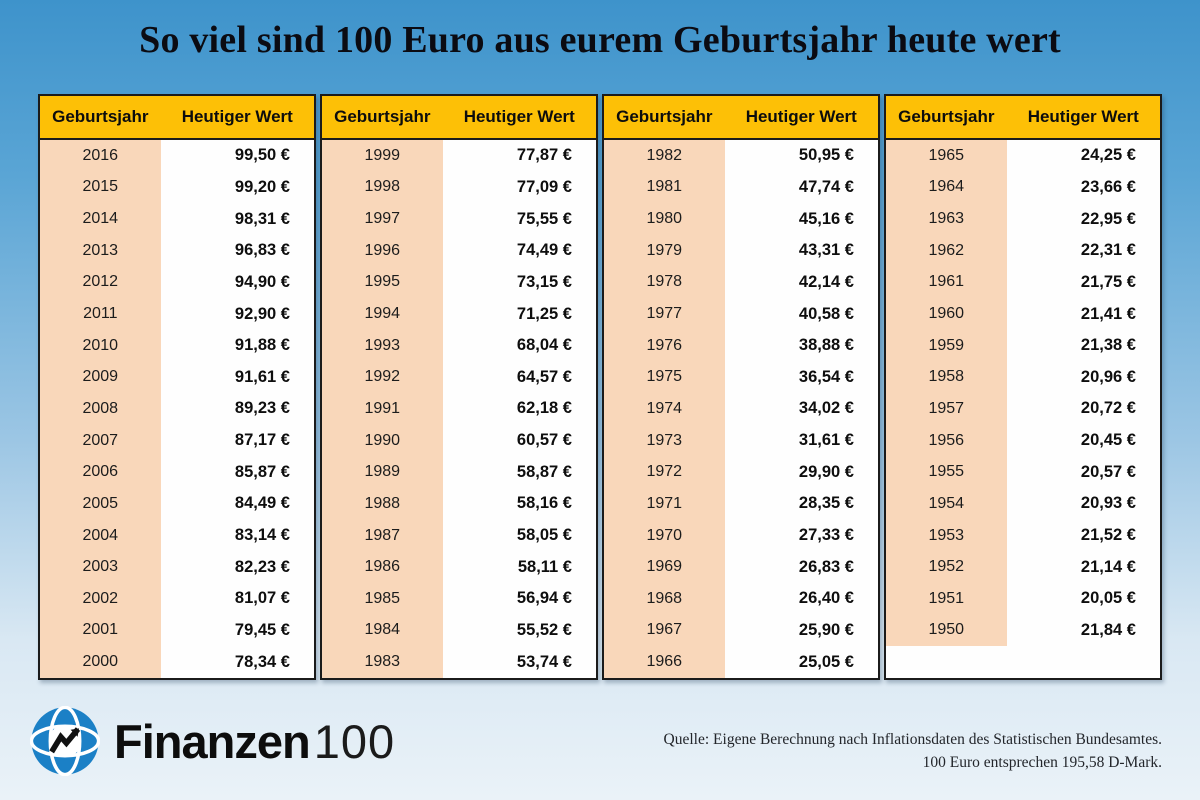 This screenshot has width=1200, height=800. I want to click on value-cell: 56,94 €, so click(544, 598).